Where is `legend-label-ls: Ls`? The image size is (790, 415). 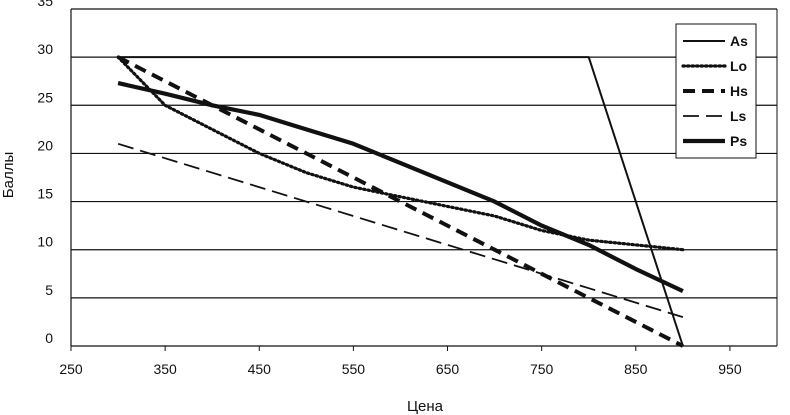
legend-label-ls: Ls is located at coordinates (738, 116).